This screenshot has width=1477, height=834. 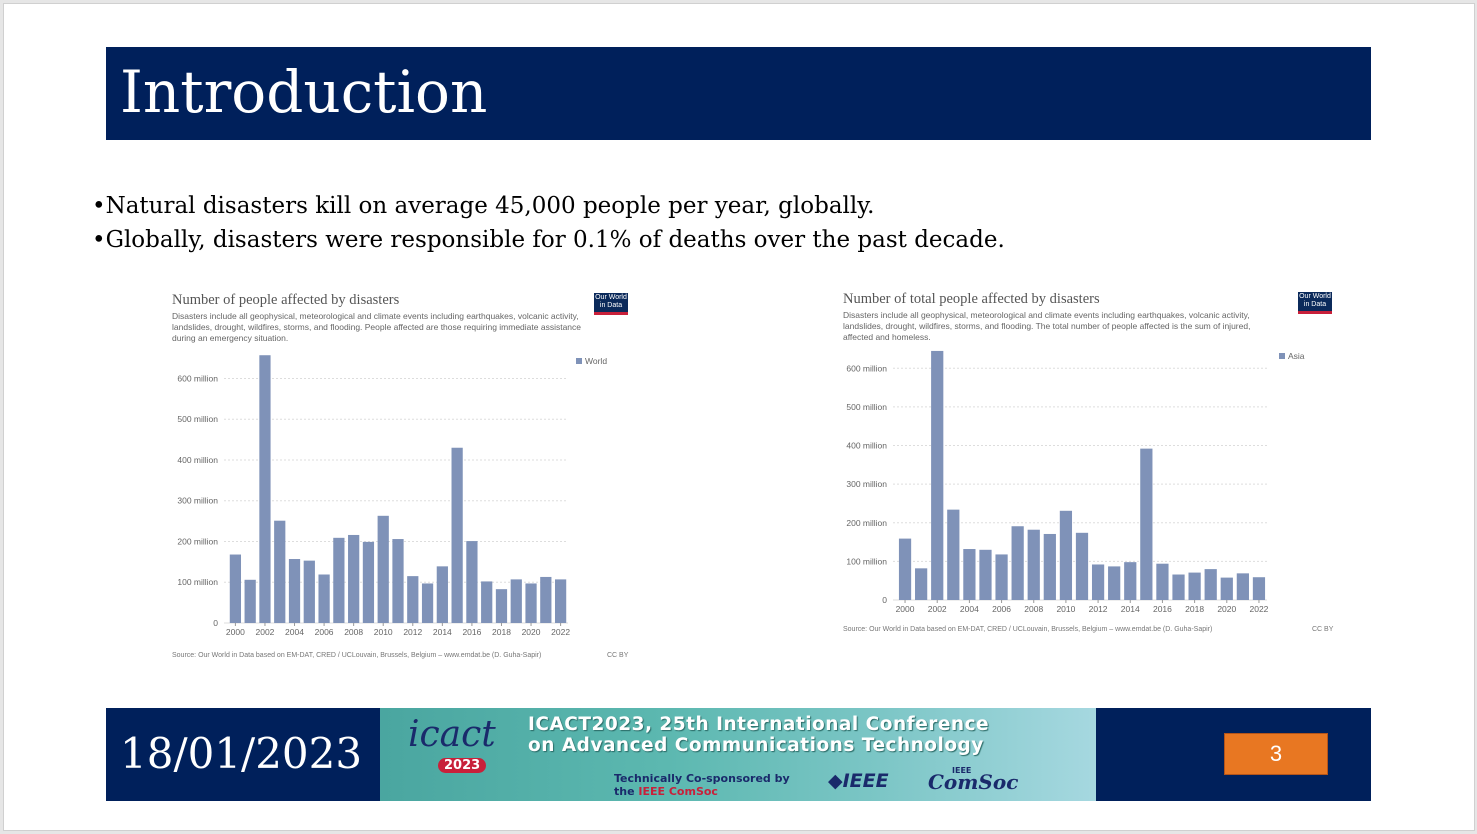 What do you see at coordinates (413, 599) in the screenshot?
I see `bar-2012` at bounding box center [413, 599].